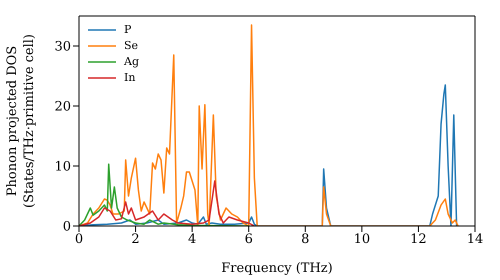 The height and width of the screenshot is (280, 500). Describe the element at coordinates (21, 121) in the screenshot. I see `y-axis-title: Phonon projected DOS (States/THz·primitive cell)` at that location.